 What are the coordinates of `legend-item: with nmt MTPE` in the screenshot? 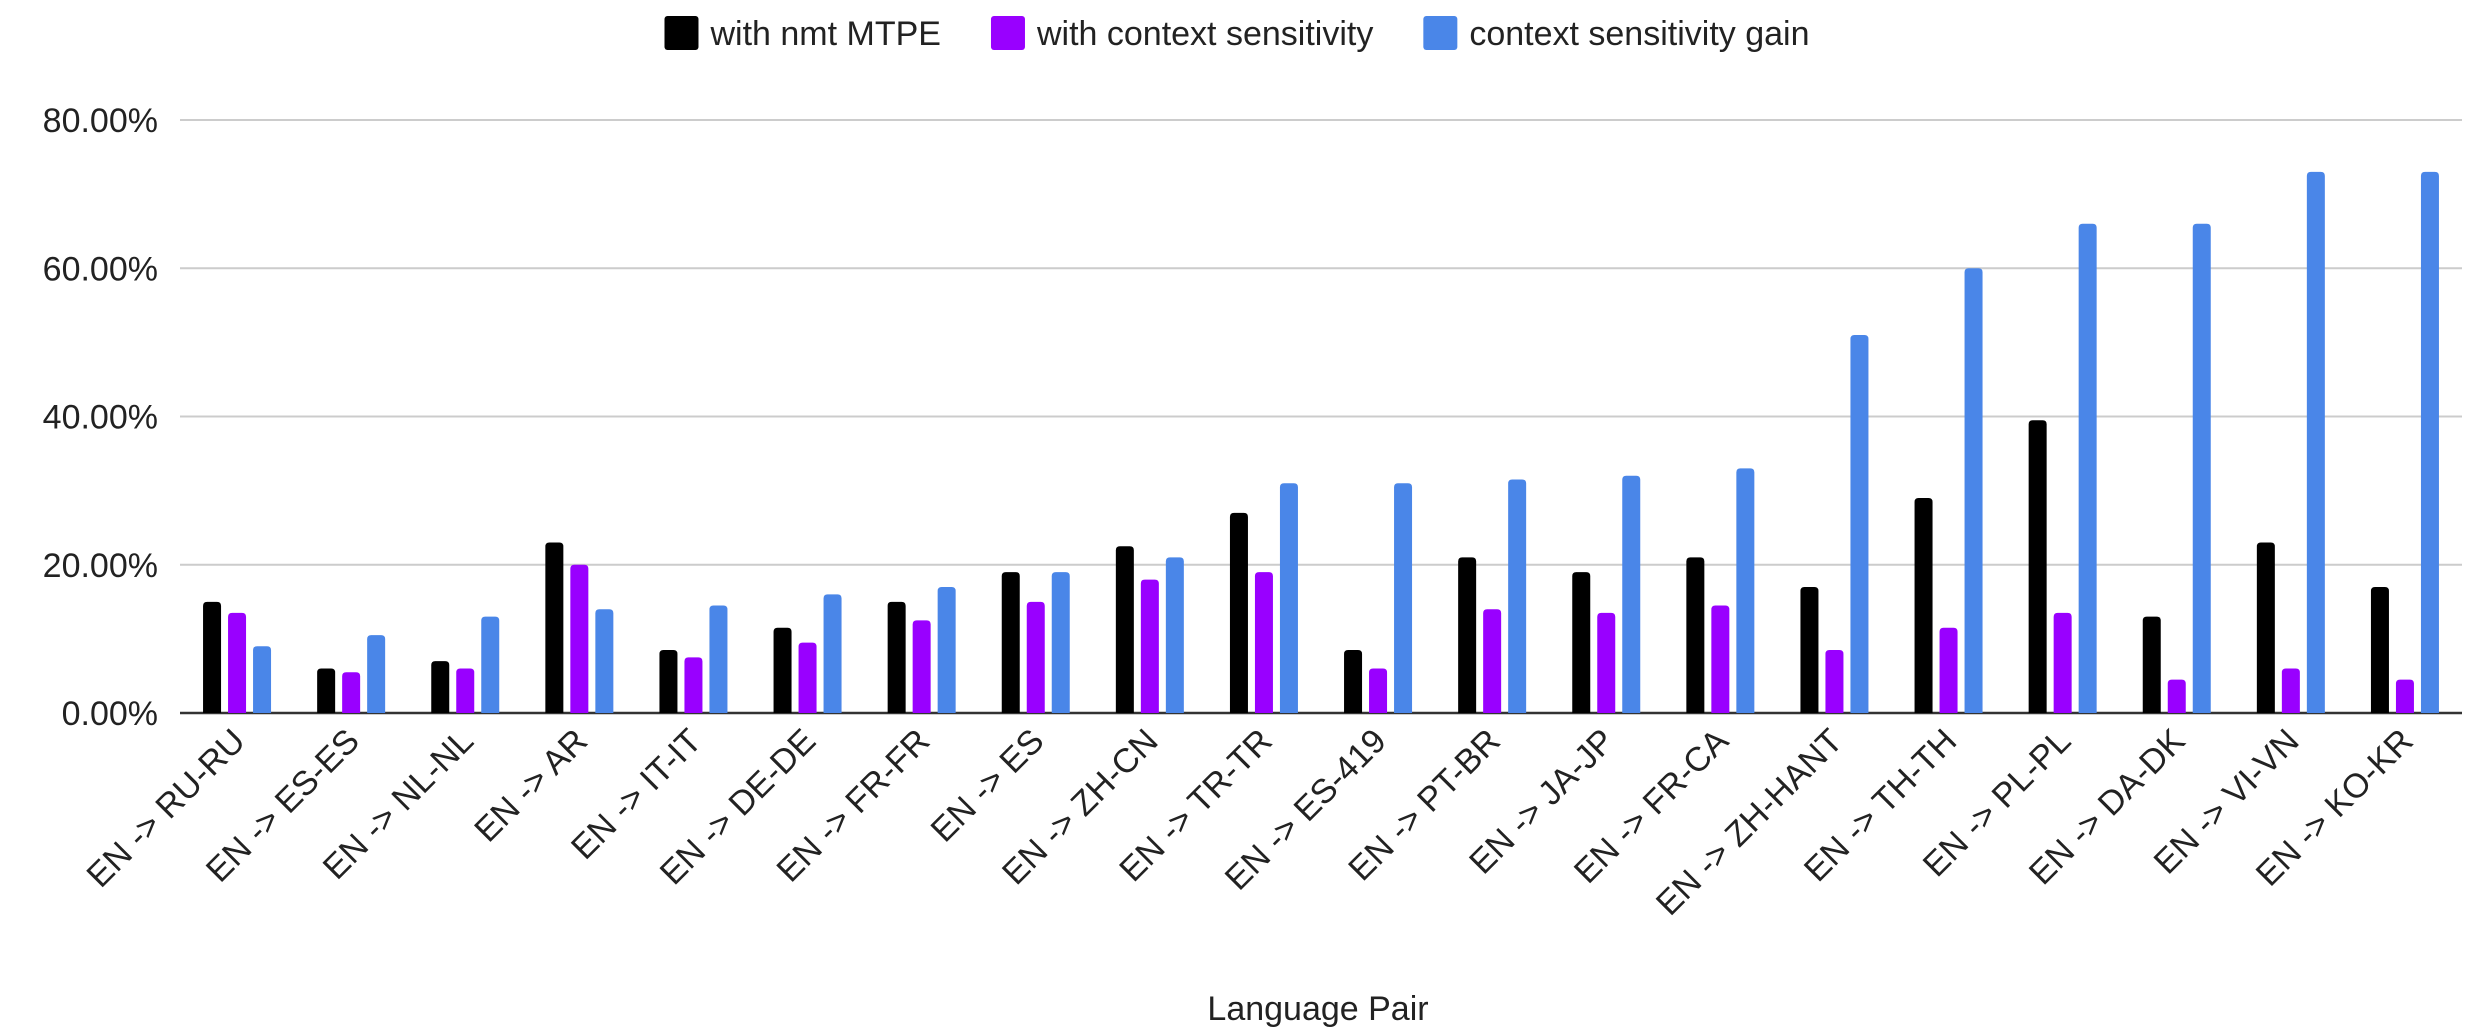 It's located at (802, 34).